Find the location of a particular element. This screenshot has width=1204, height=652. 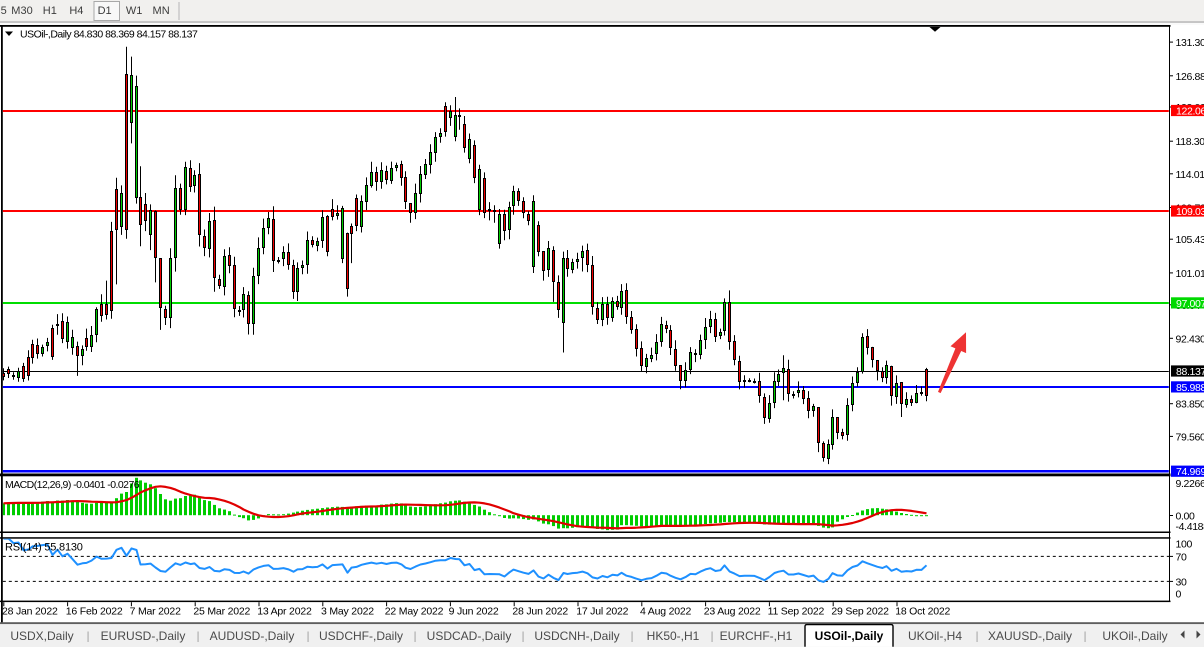

svg-text: 88.137 is located at coordinates (1190, 372).